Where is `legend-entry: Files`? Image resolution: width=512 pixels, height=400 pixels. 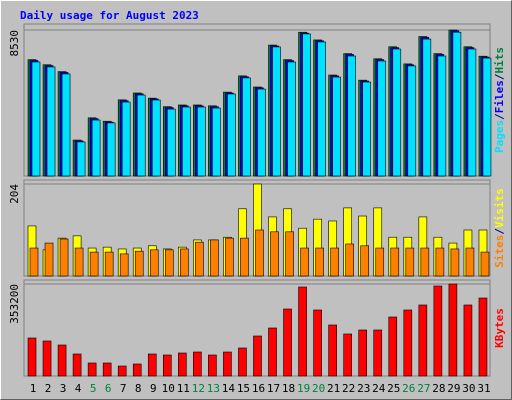
legend-entry: Files is located at coordinates (499, 96).